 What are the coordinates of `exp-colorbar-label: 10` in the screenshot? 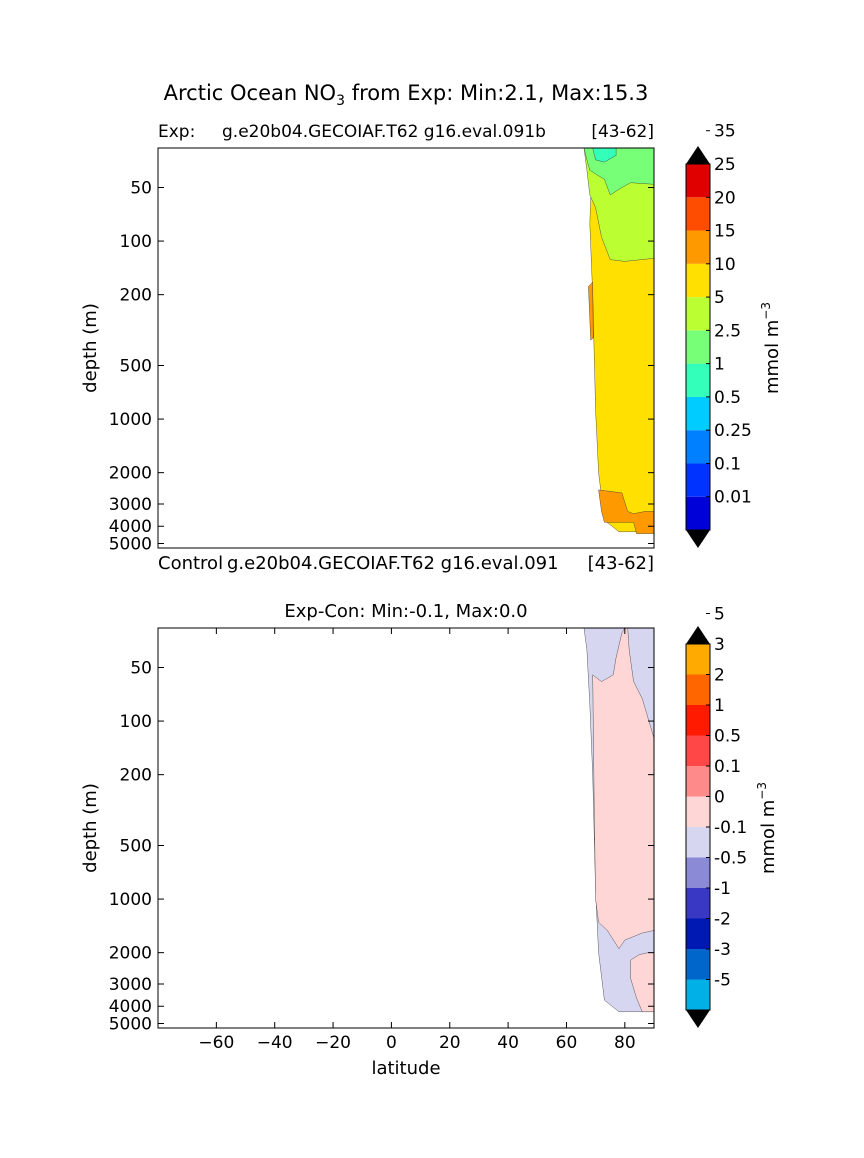 It's located at (725, 265).